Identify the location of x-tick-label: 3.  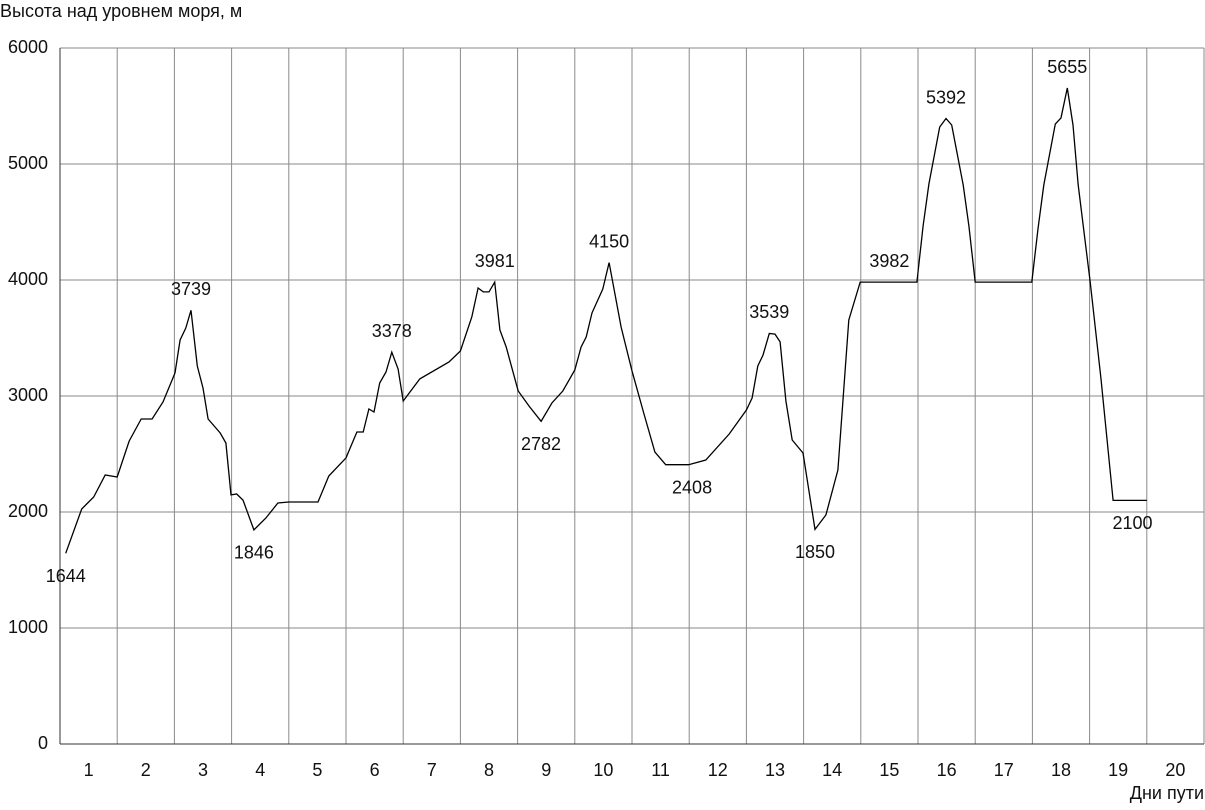
(203, 770).